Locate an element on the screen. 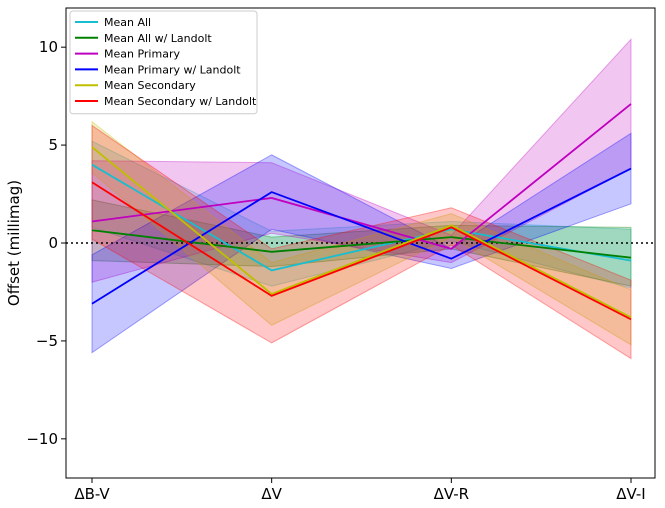  x-tick-label: ΔV is located at coordinates (271, 494).